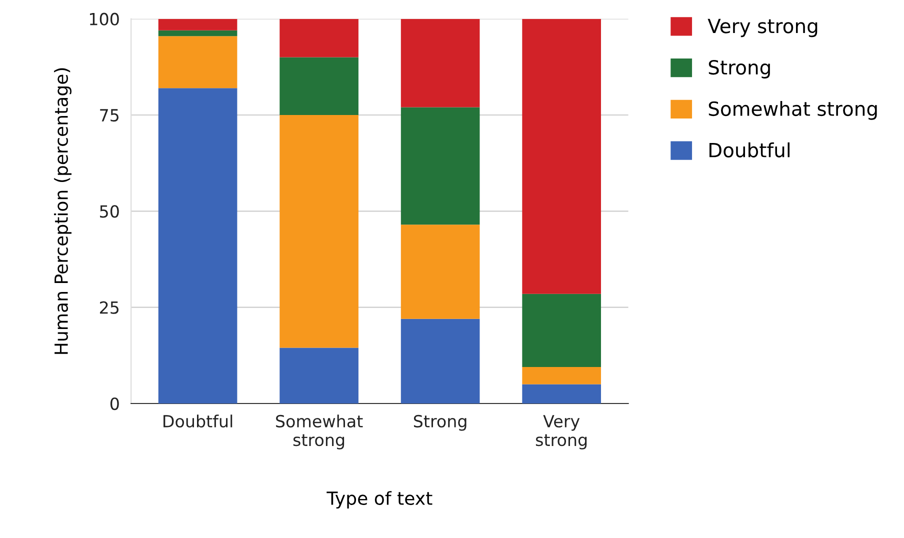 This screenshot has height=538, width=904. What do you see at coordinates (440, 422) in the screenshot?
I see `x-tick-label: Strong` at bounding box center [440, 422].